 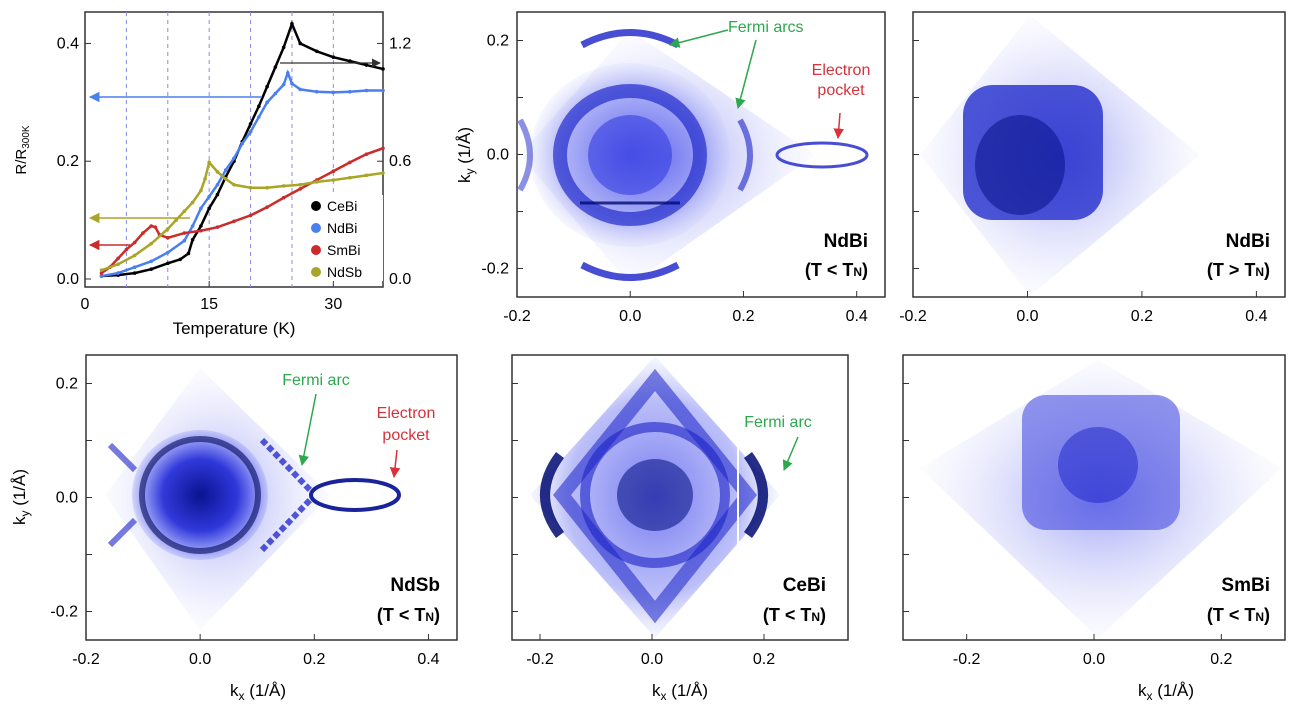 I want to click on ndsb-fermi-arc, so click(x=286, y=495).